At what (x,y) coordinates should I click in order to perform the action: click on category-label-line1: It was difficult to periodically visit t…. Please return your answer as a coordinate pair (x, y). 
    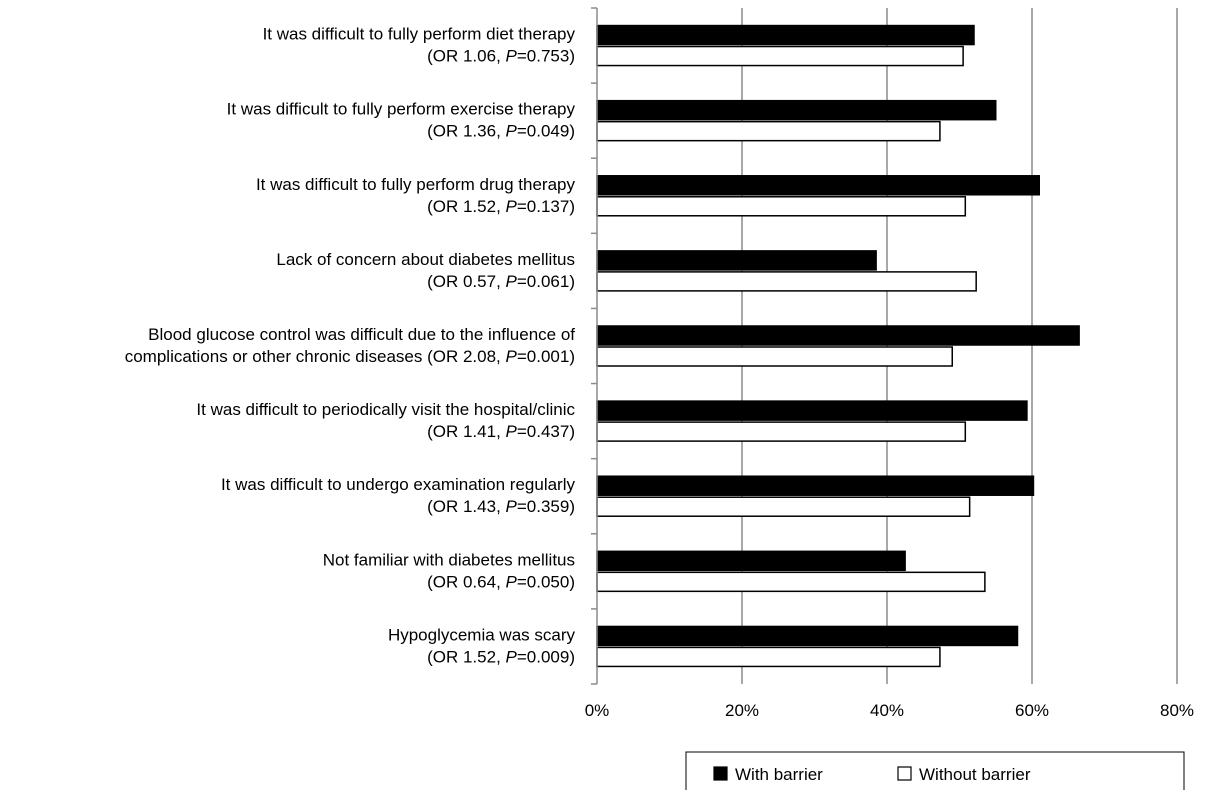
    Looking at the image, I should click on (385, 409).